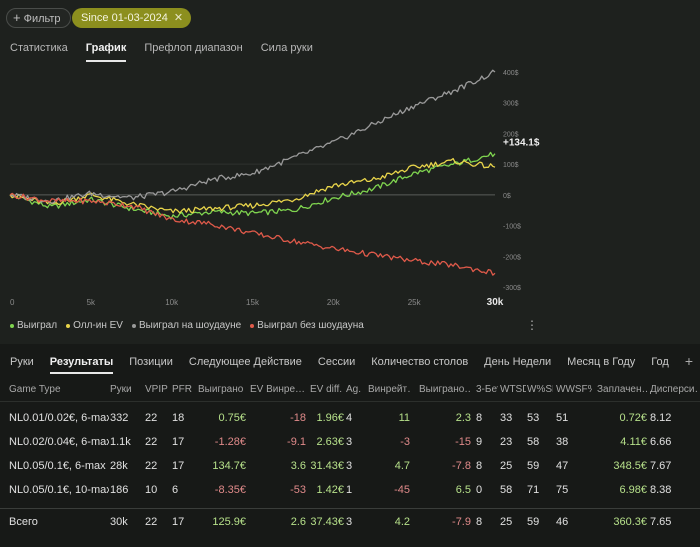  Describe the element at coordinates (221, 389) in the screenshot. I see `column-header: Выиграно` at that location.